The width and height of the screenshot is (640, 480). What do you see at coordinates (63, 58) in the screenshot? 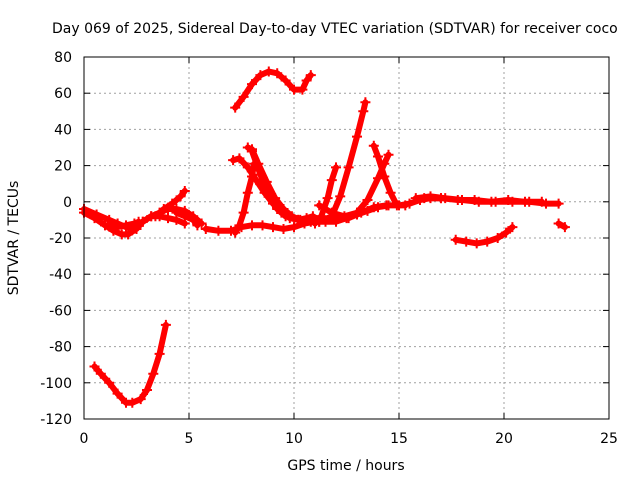
I see `y-tick-label: 80` at bounding box center [63, 58].